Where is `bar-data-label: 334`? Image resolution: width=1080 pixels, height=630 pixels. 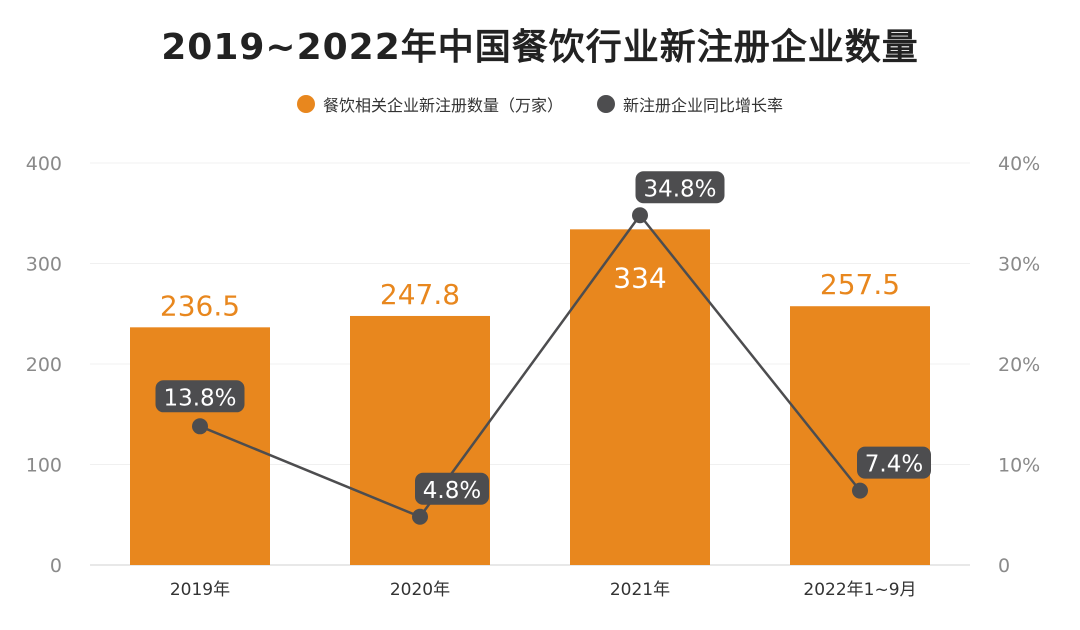 bar-data-label: 334 is located at coordinates (639, 277).